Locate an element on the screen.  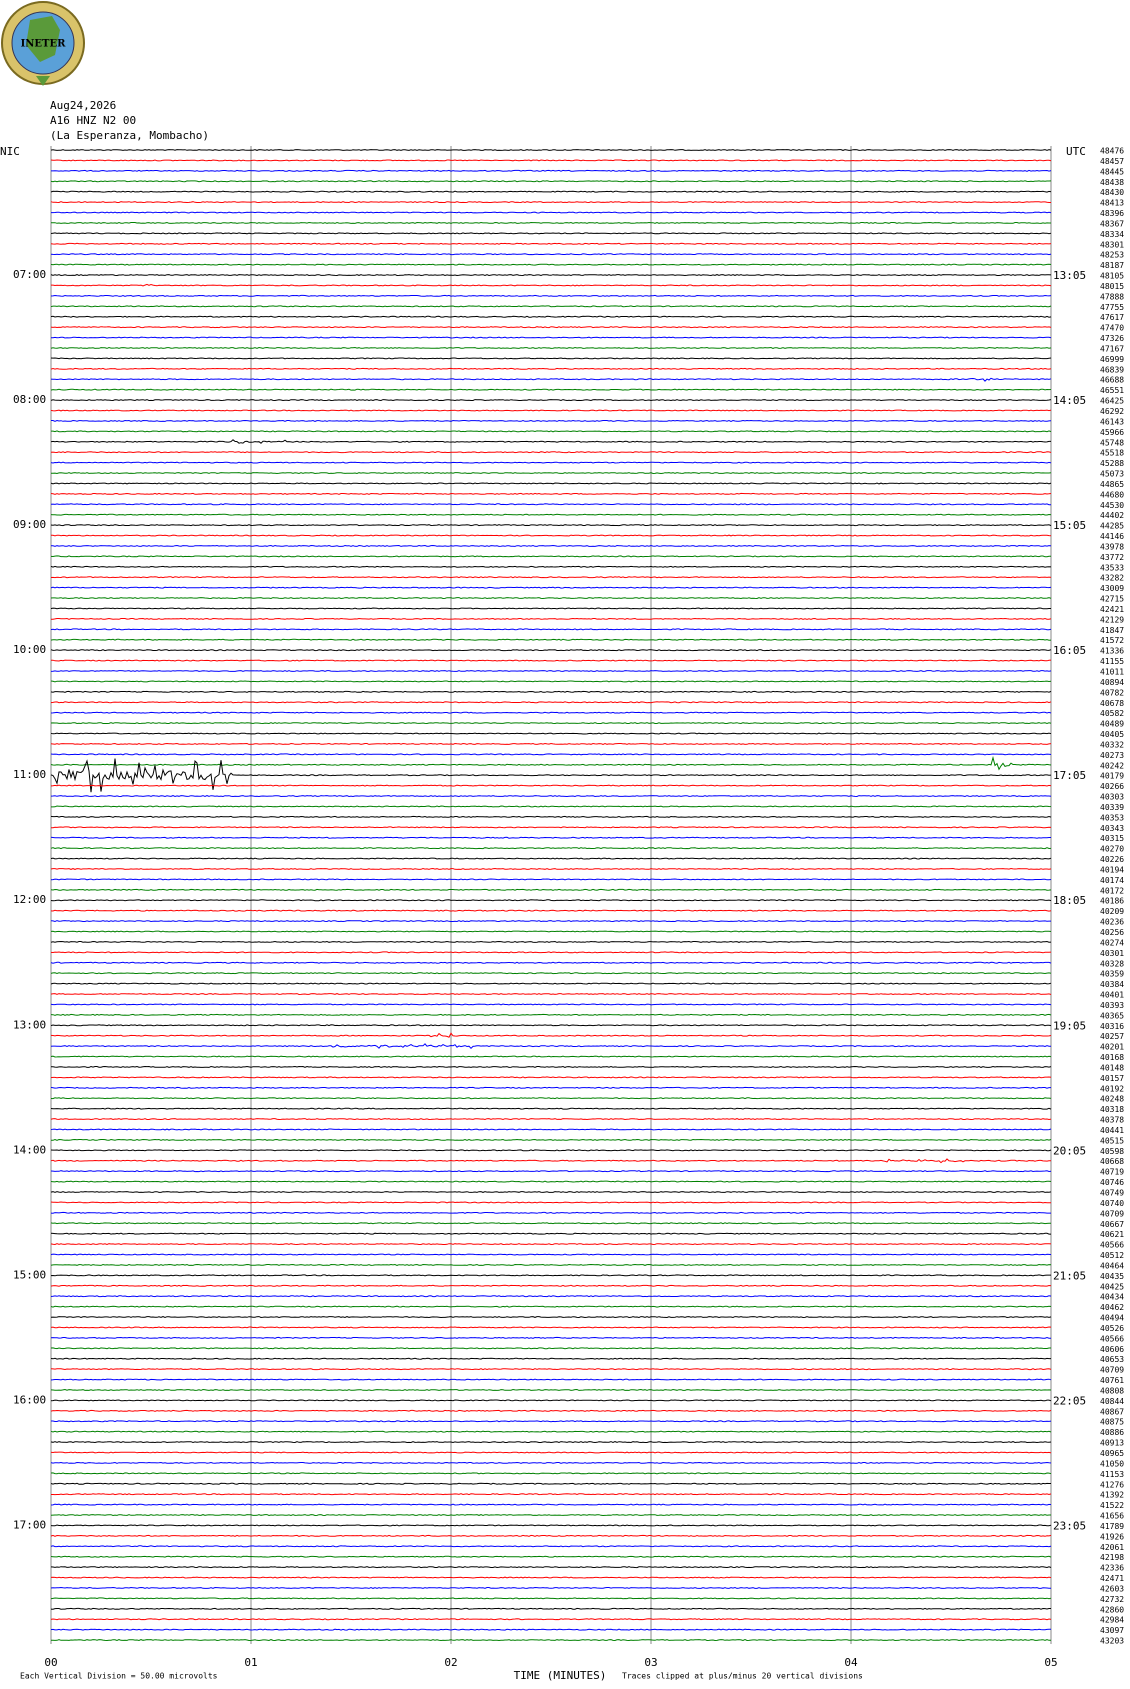
row-value: 41155 is located at coordinates (1112, 661).